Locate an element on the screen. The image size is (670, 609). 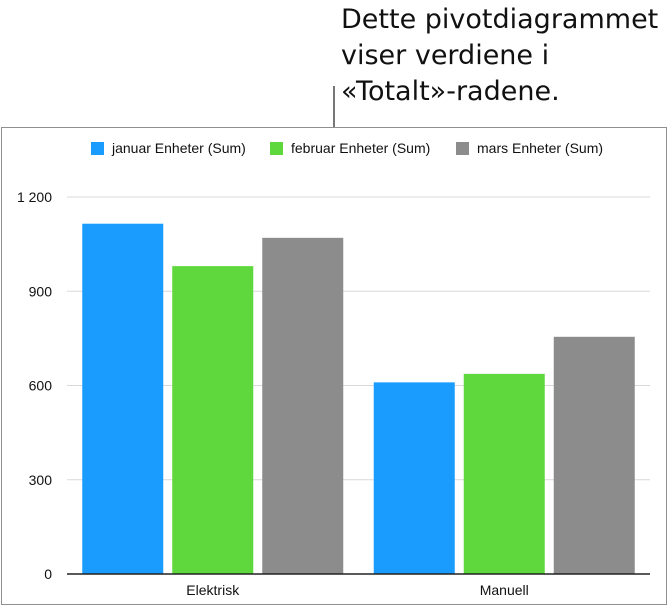
callout-line-3: «Totalt»-radene. is located at coordinates (450, 91).